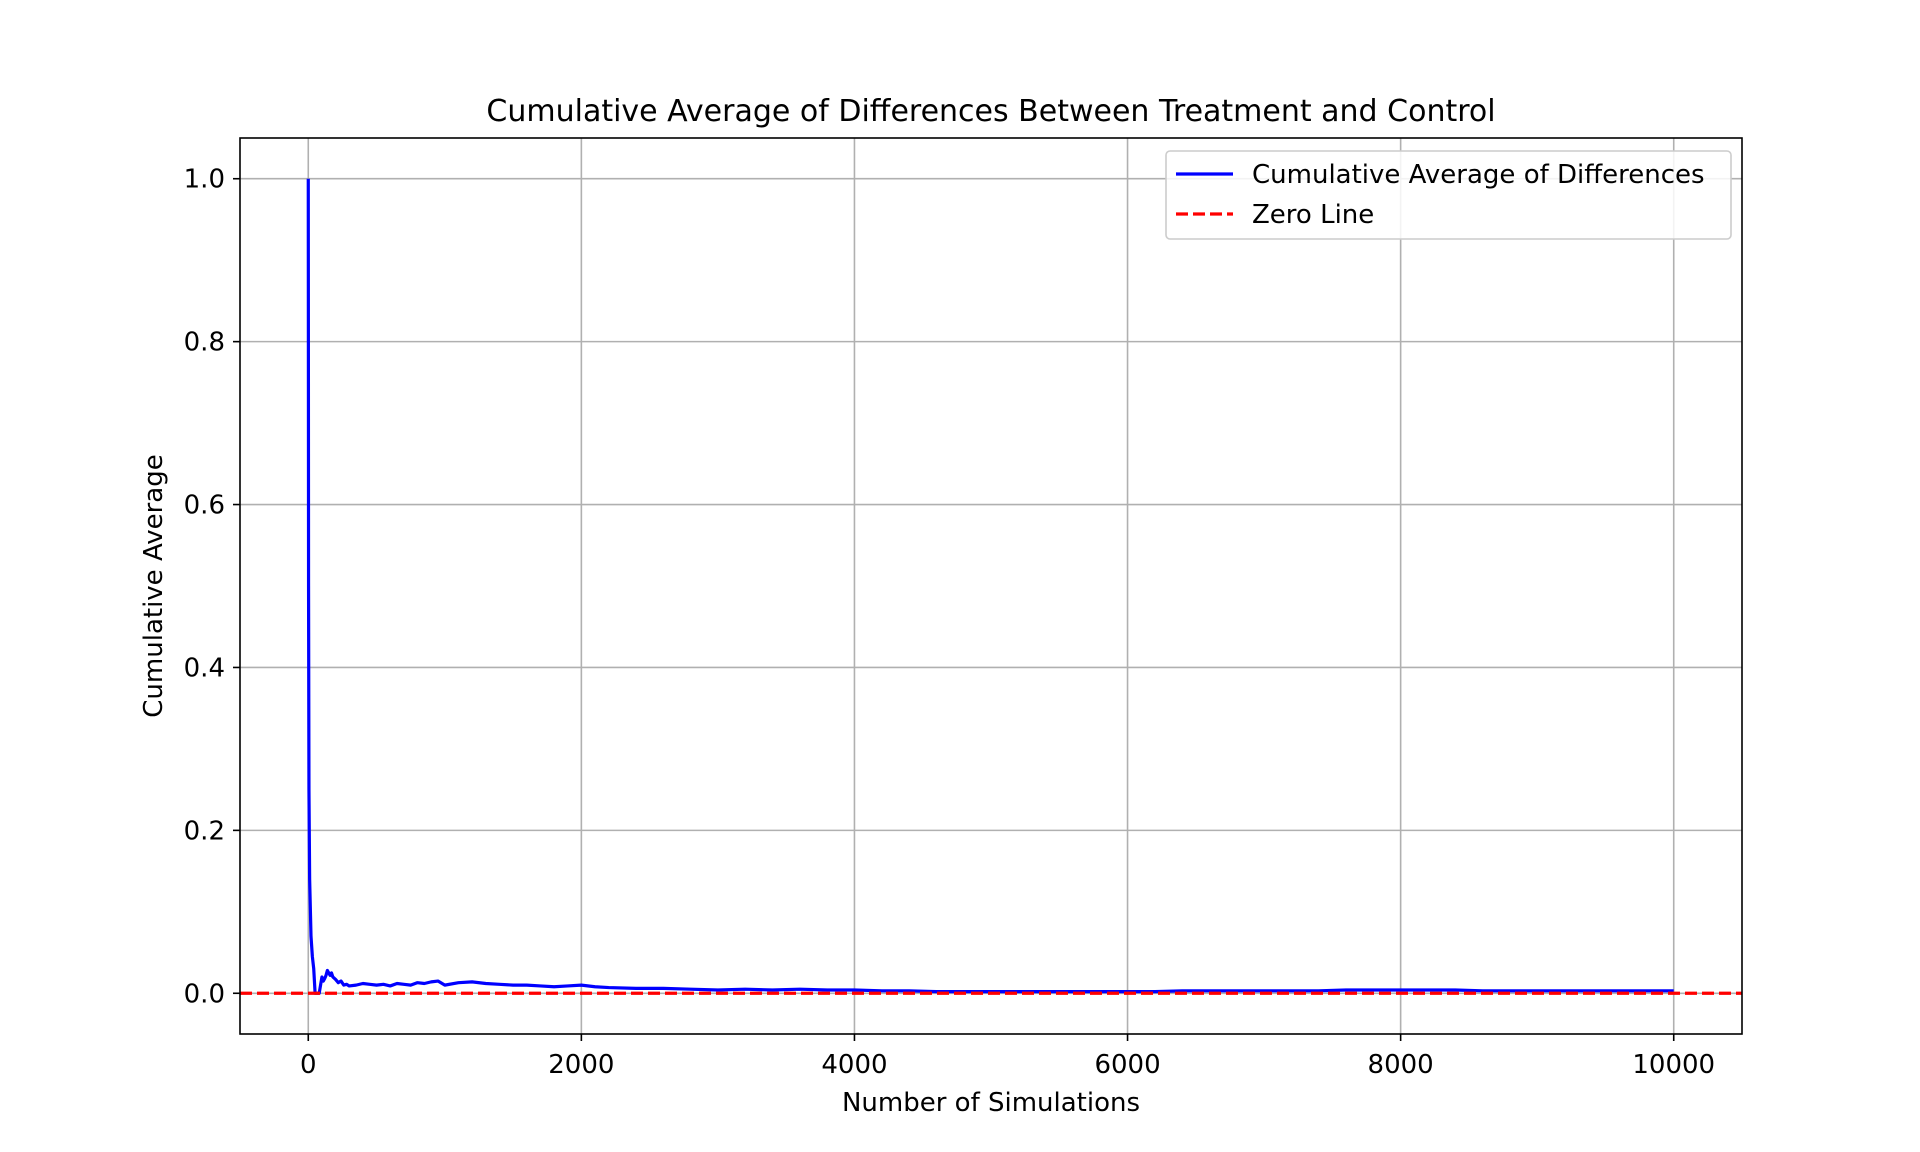 Image resolution: width=1920 pixels, height=1152 pixels. What do you see at coordinates (991, 1103) in the screenshot?
I see `x-axis-label: Number of Simulations` at bounding box center [991, 1103].